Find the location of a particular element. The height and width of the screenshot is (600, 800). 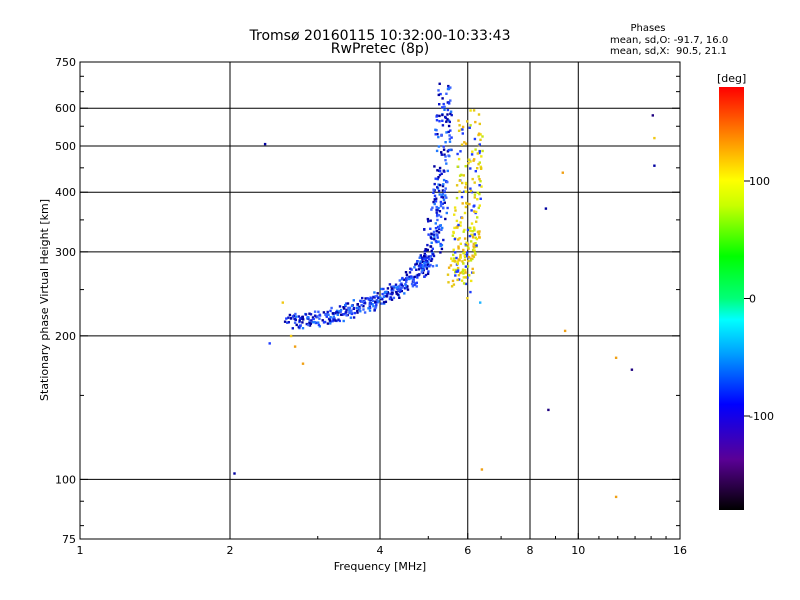

y-tick-label: 500 is located at coordinates (65, 146).